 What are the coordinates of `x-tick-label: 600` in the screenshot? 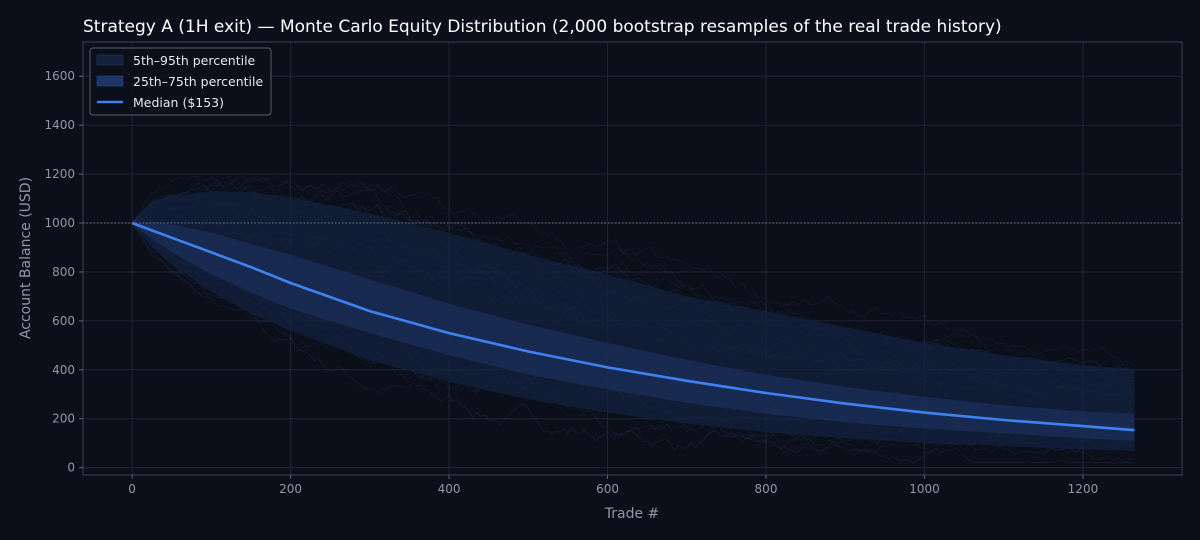 It's located at (607, 489).